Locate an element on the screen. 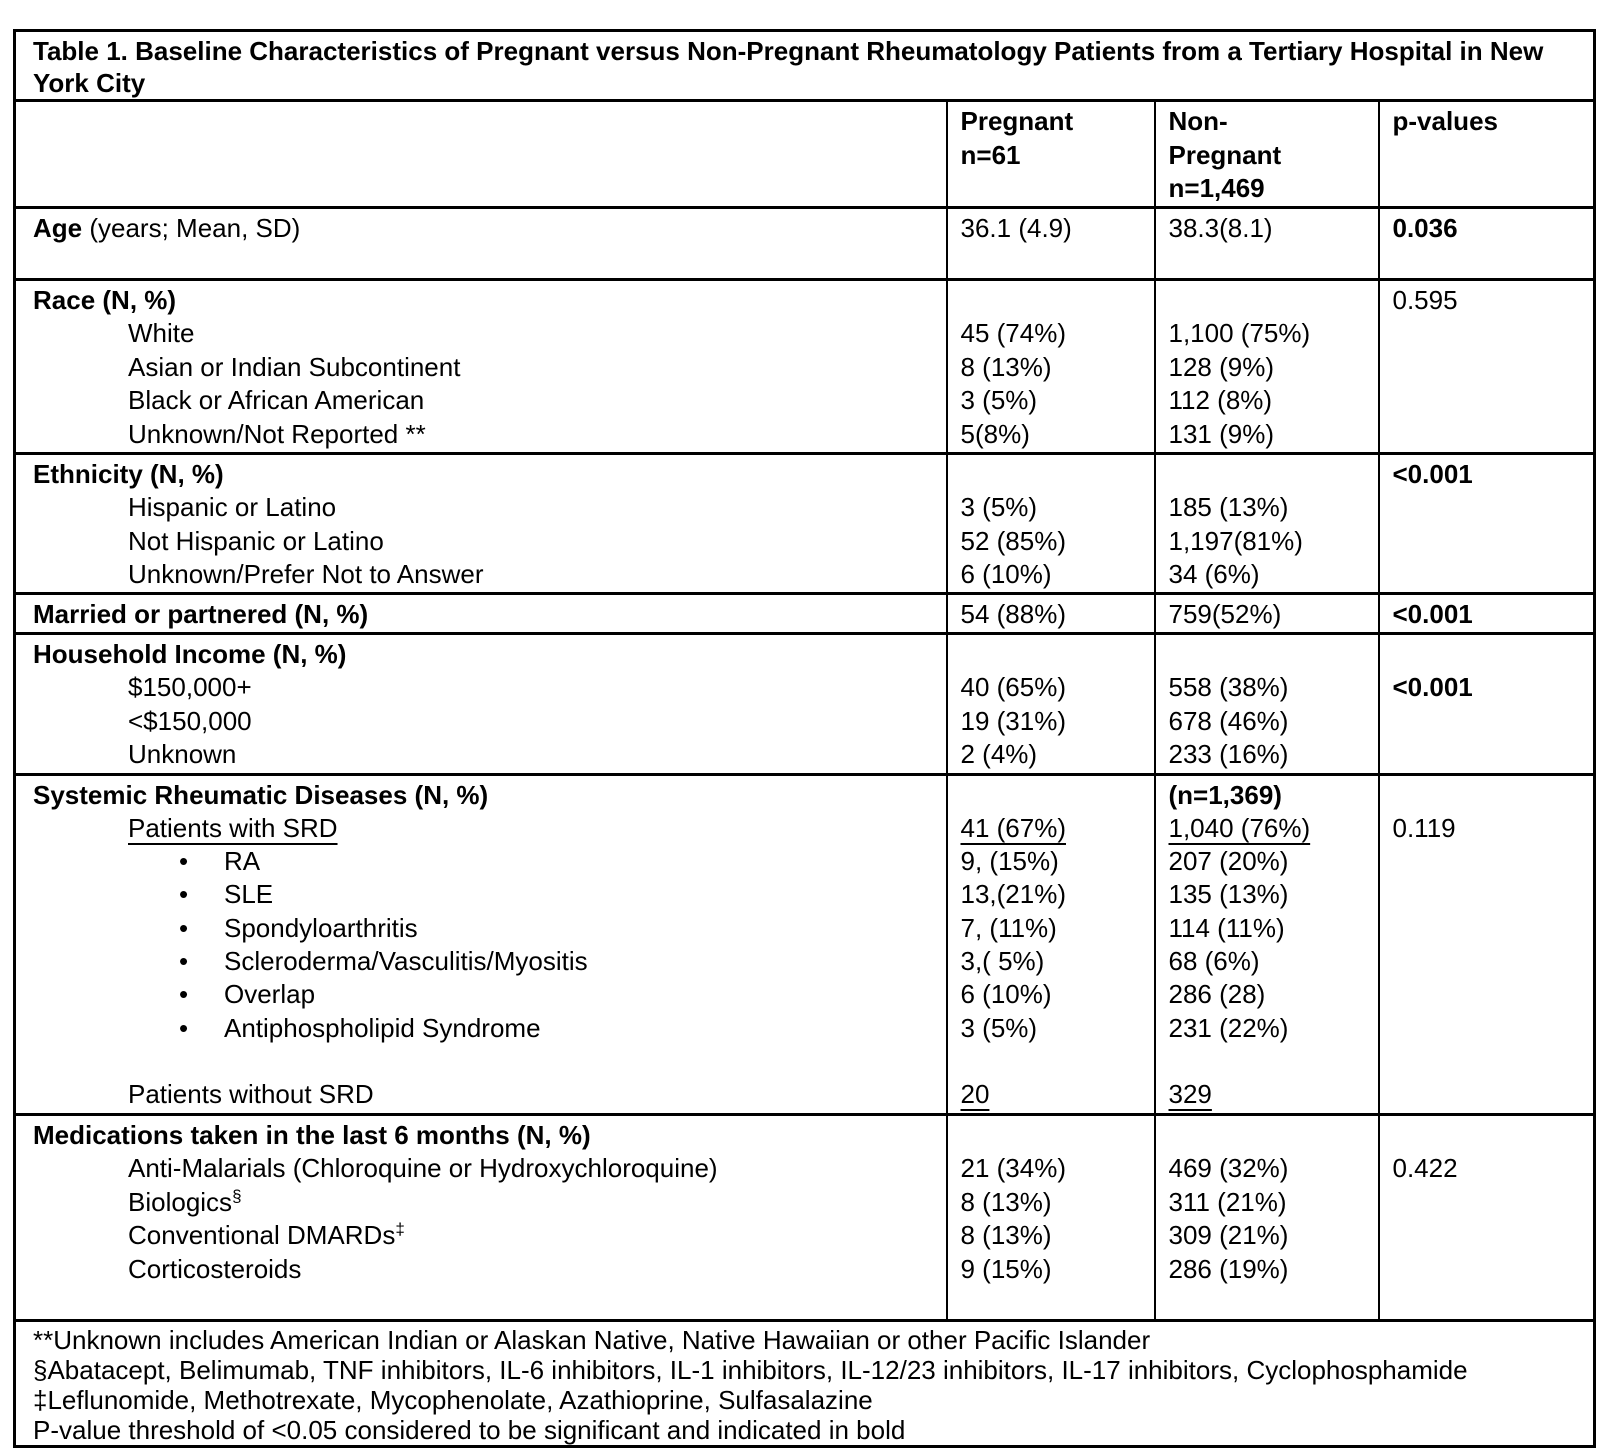 The width and height of the screenshot is (1610, 1448). ethnicity-section-label: Ethnicity (N, %) is located at coordinates (128, 473).